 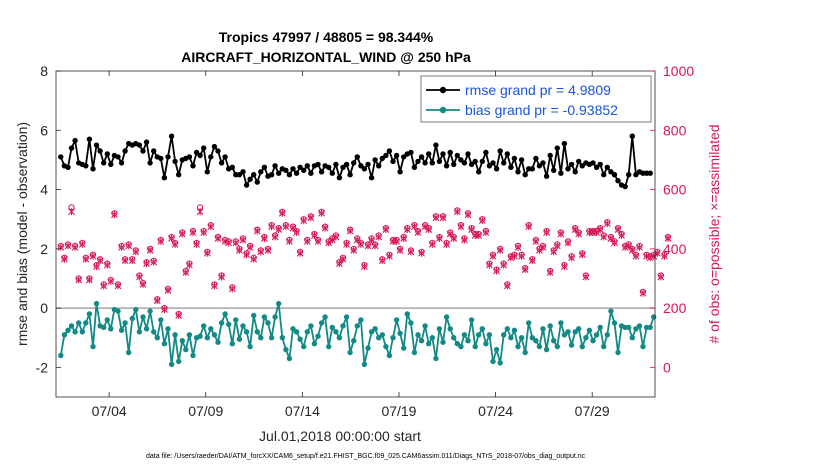 What do you see at coordinates (109, 411) in the screenshot?
I see `x-tick-label: 07/04` at bounding box center [109, 411].